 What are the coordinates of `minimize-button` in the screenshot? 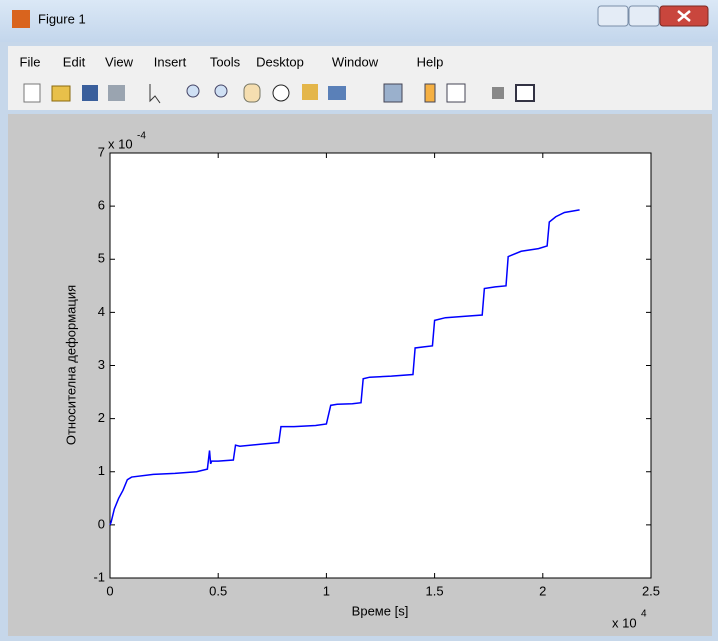 It's located at (613, 16).